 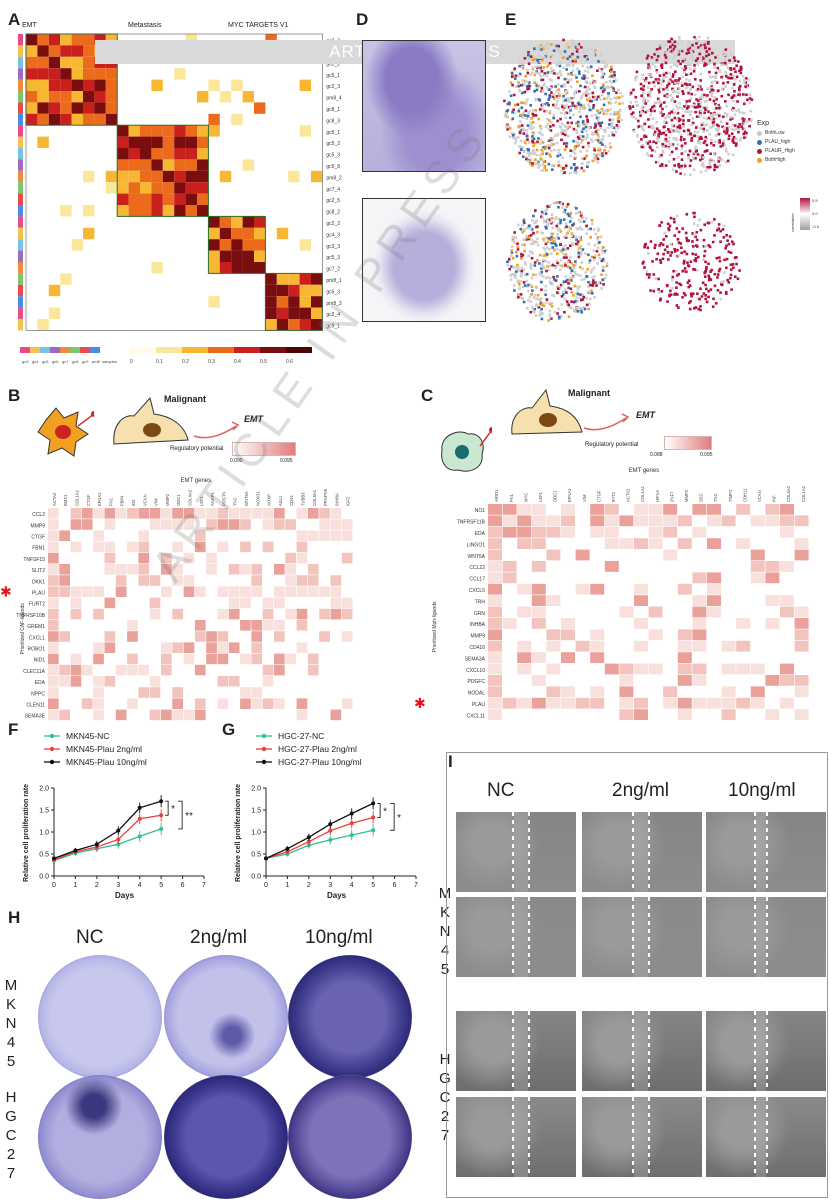 I want to click on sample-legend-label: gc8, so click(x=75, y=361).